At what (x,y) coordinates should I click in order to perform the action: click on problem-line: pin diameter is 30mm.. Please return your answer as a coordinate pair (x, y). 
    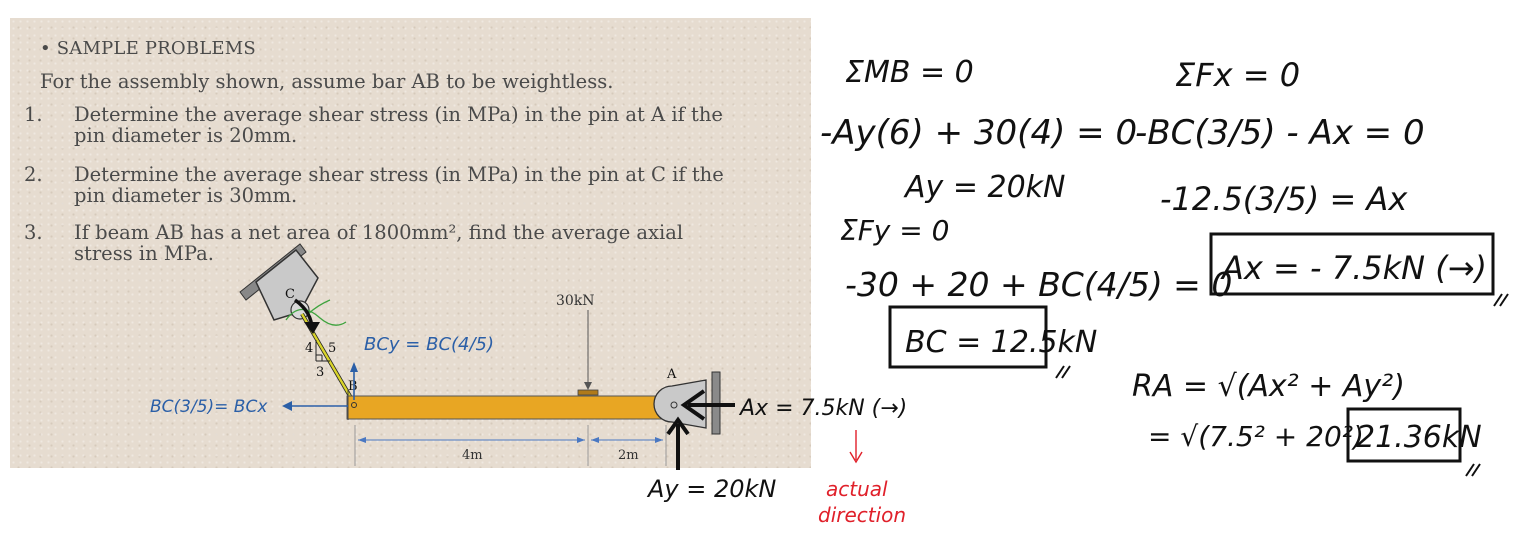
    Looking at the image, I should click on (186, 195).